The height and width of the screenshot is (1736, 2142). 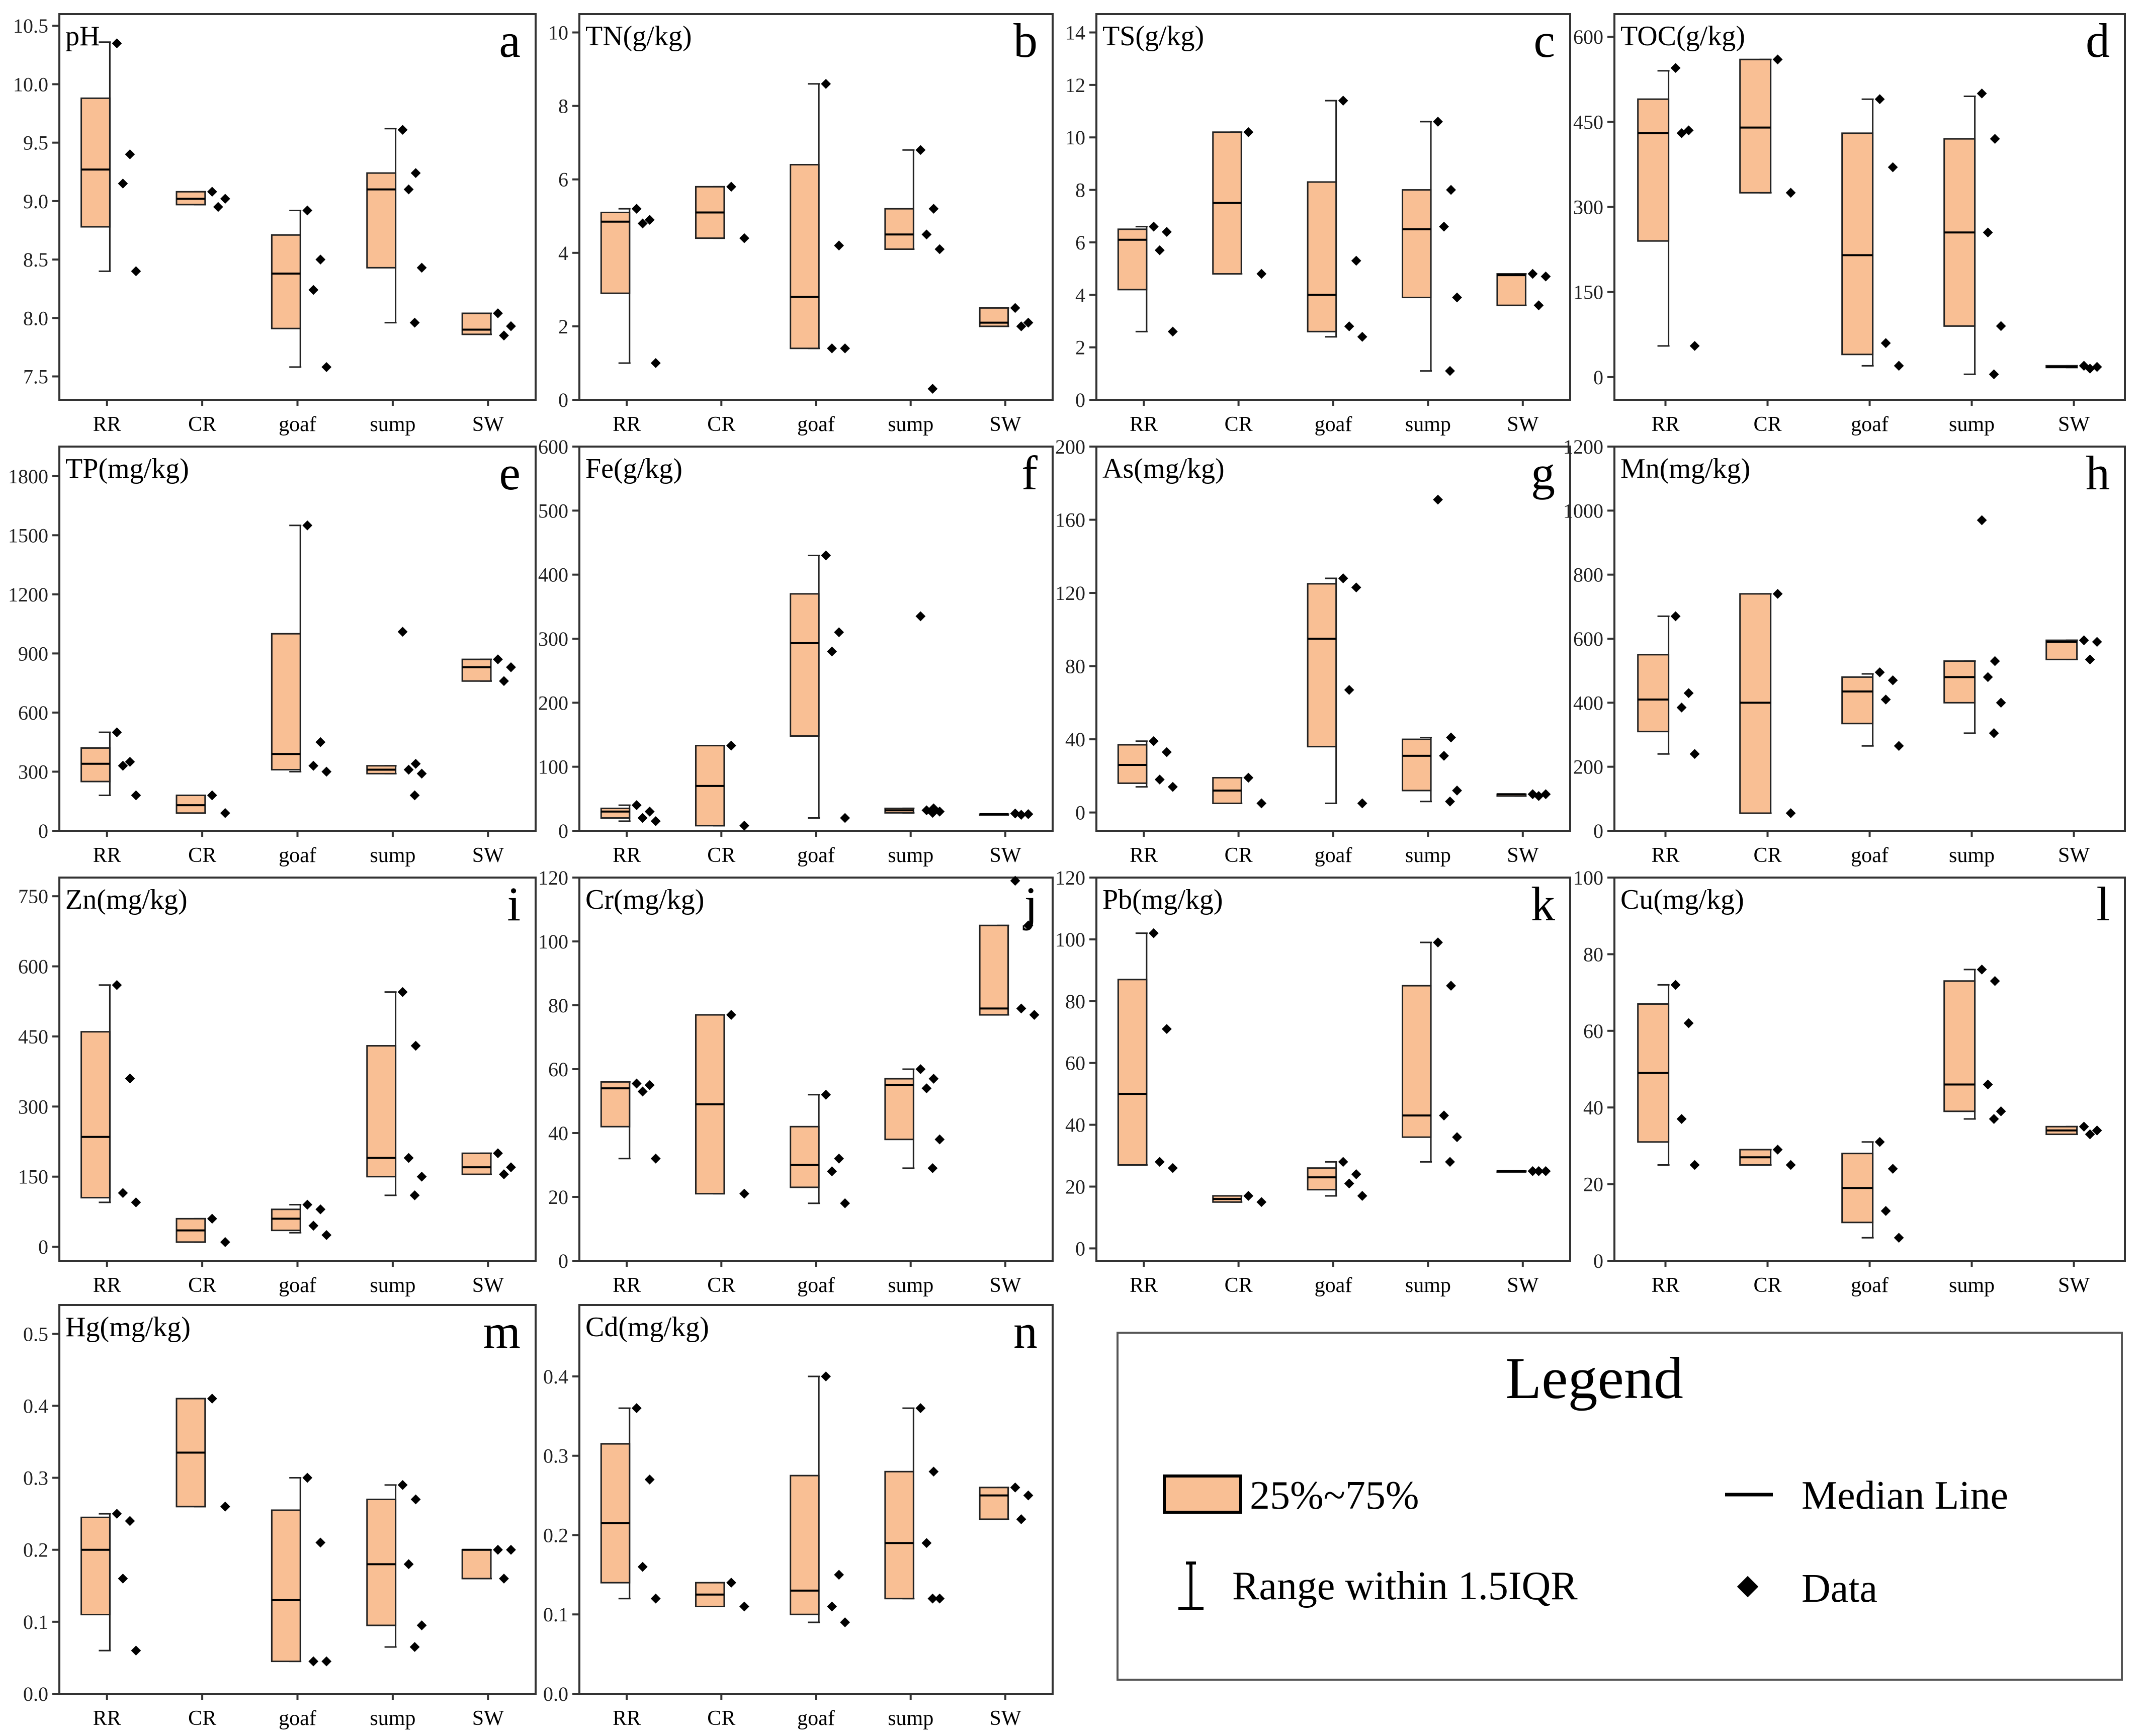 What do you see at coordinates (1025, 41) in the screenshot?
I see `panel-letter: b` at bounding box center [1025, 41].